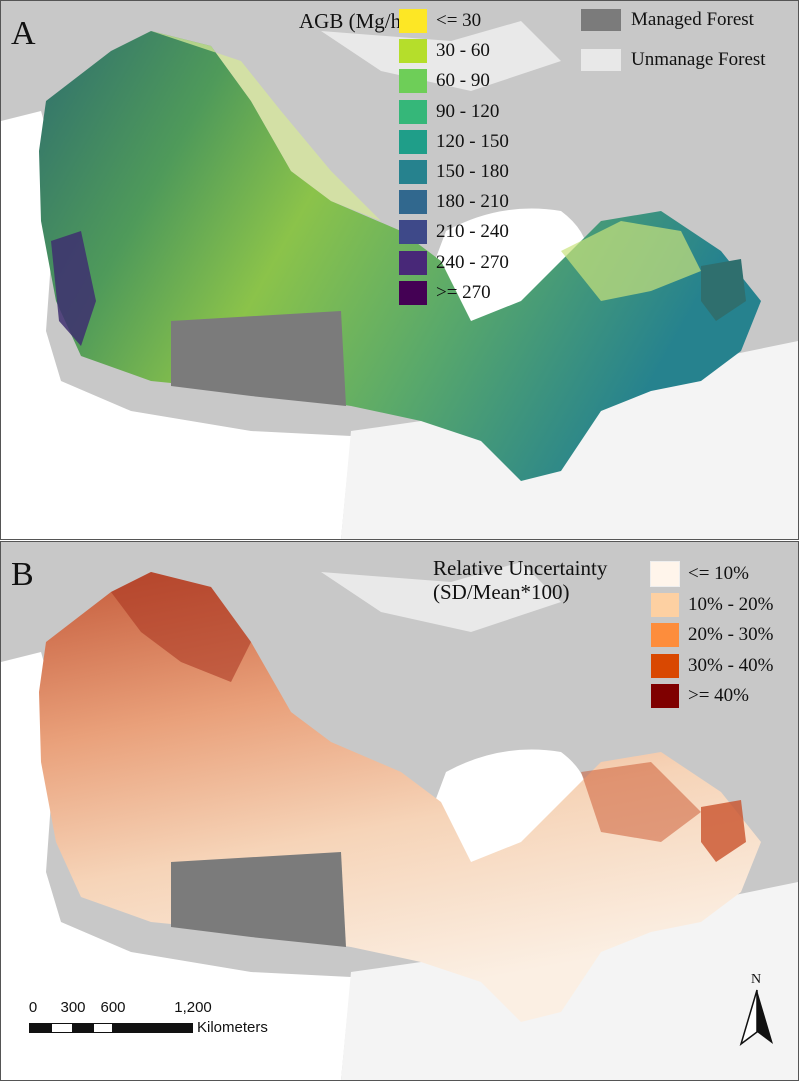 The height and width of the screenshot is (1081, 799). I want to click on scale-unit-label: Kilometers, so click(232, 1027).